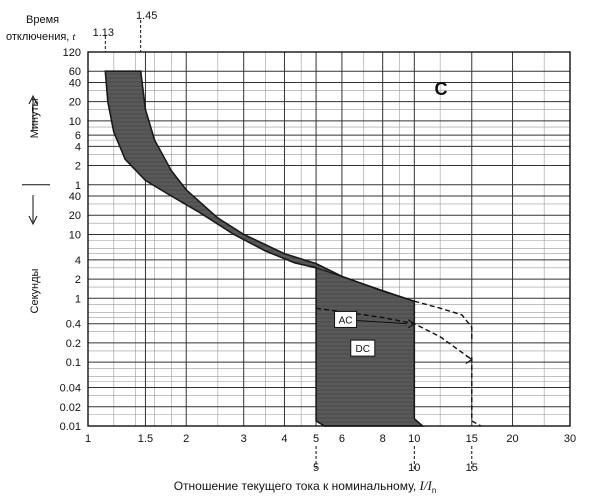 The width and height of the screenshot is (600, 502). What do you see at coordinates (472, 439) in the screenshot?
I see `x-tick-label: 15` at bounding box center [472, 439].